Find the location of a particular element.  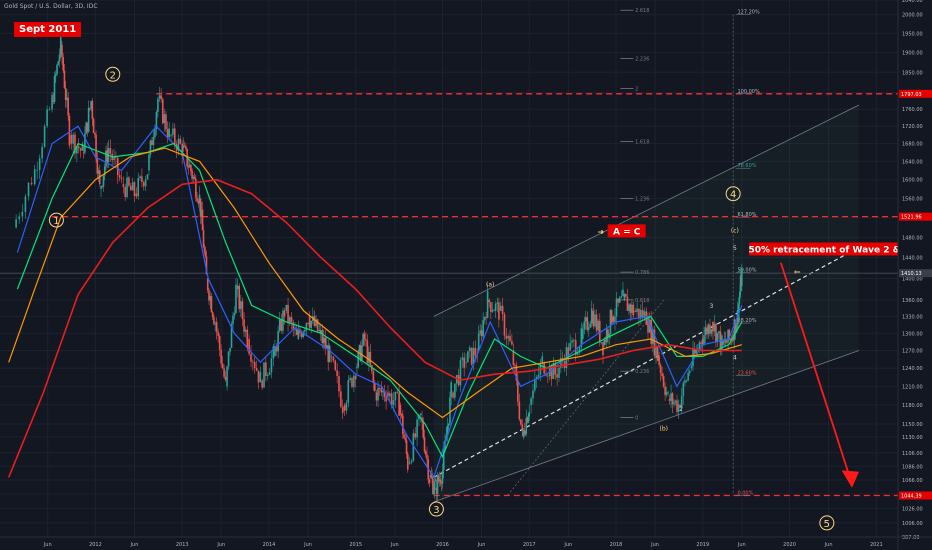

wave-label: 5 is located at coordinates (827, 524).